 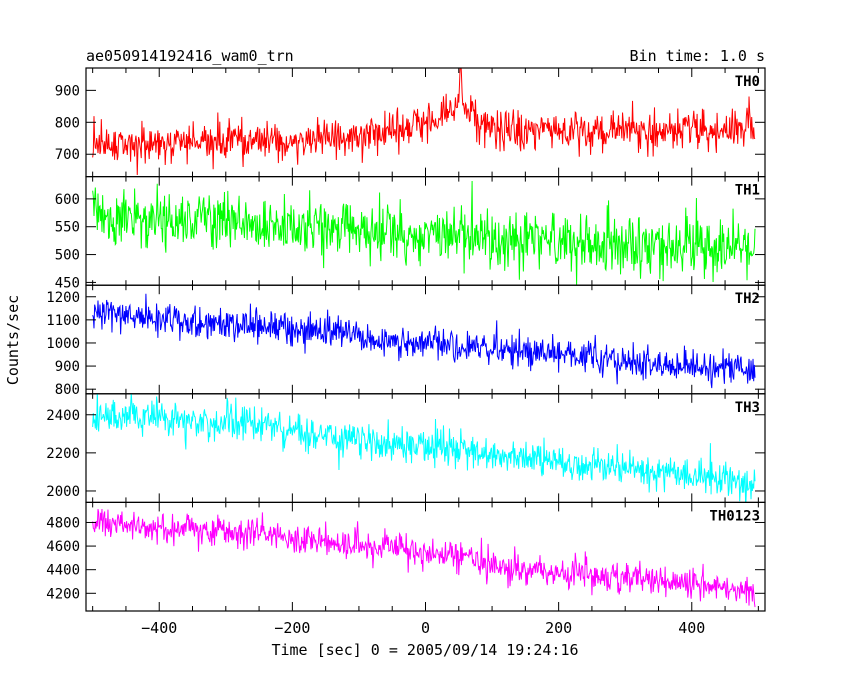 I want to click on panel-label: TH3, so click(x=747, y=408).